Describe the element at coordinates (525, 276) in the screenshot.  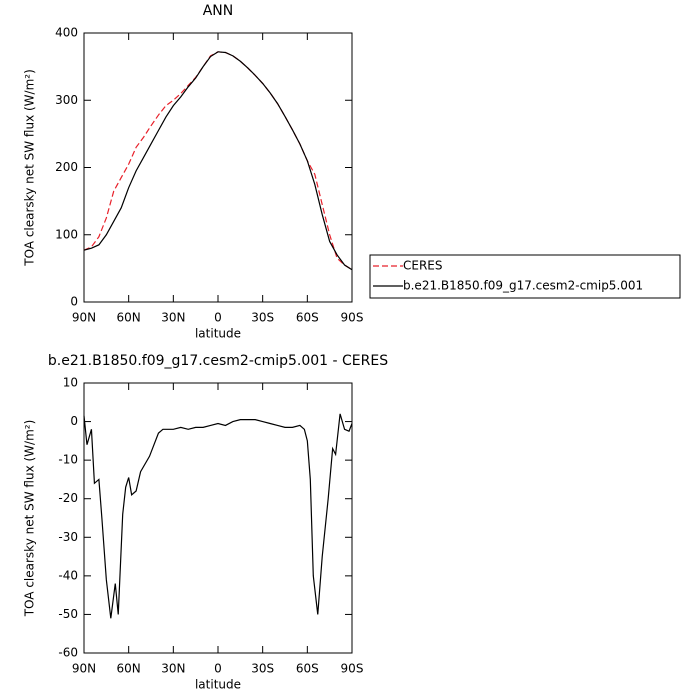
I see `legend-box` at that location.